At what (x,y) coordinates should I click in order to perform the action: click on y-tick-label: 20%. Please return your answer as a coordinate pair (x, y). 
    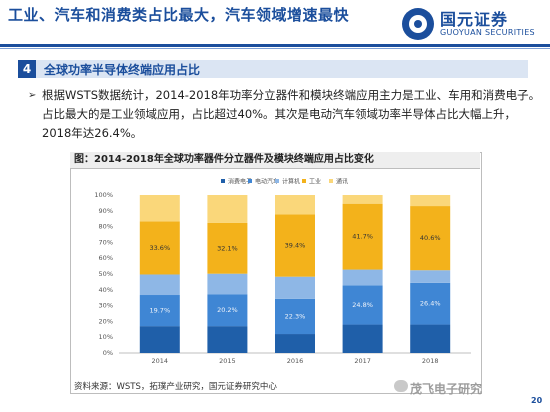
    Looking at the image, I should click on (106, 321).